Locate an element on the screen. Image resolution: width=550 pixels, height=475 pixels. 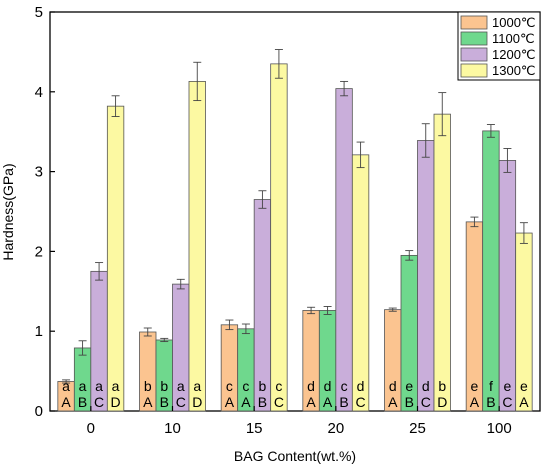
y-axis: 0 1 2 3 4 5 is located at coordinates (45, 212).